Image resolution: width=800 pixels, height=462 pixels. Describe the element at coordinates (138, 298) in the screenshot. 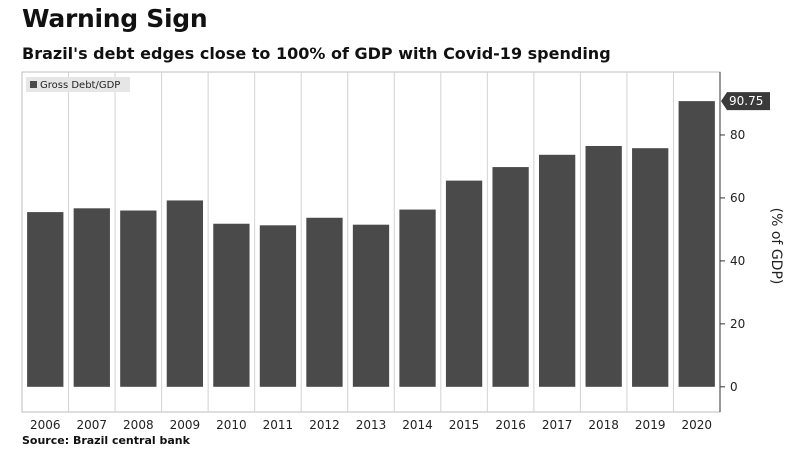

I see `bar-2008` at that location.